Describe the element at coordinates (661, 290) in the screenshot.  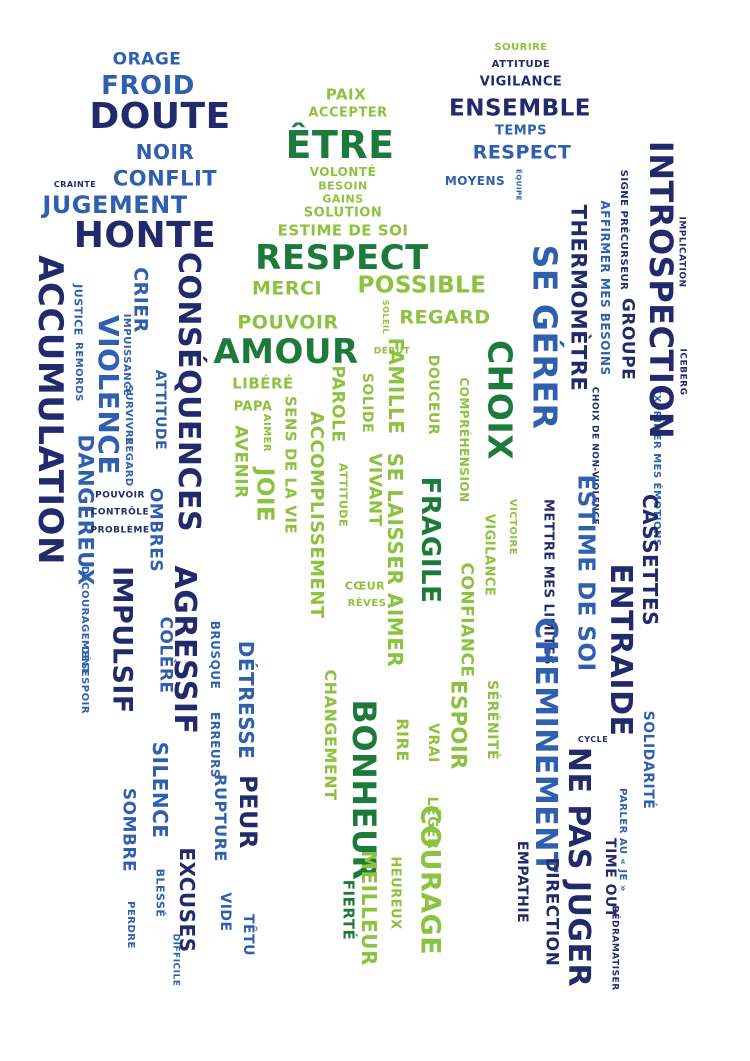
I see `word-introspection: INTROSPECTION` at that location.